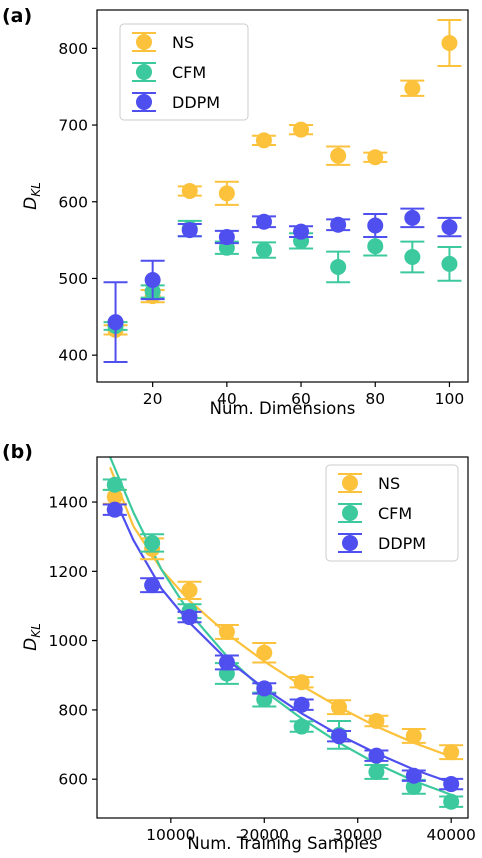 The image size is (482, 858). I want to click on y-tick-label: 400, so click(73, 356).